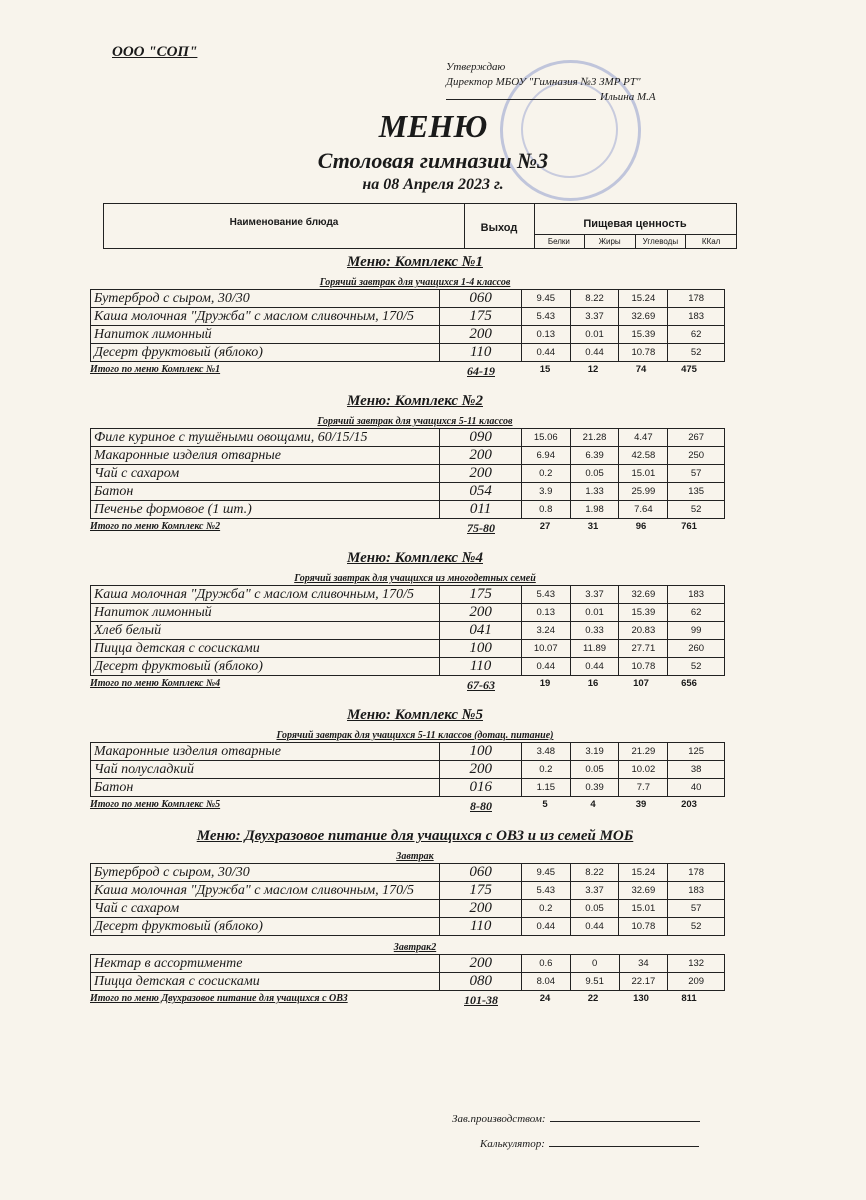  What do you see at coordinates (635, 224) in the screenshot?
I see `header-nutrition: Пищевая ценность` at bounding box center [635, 224].